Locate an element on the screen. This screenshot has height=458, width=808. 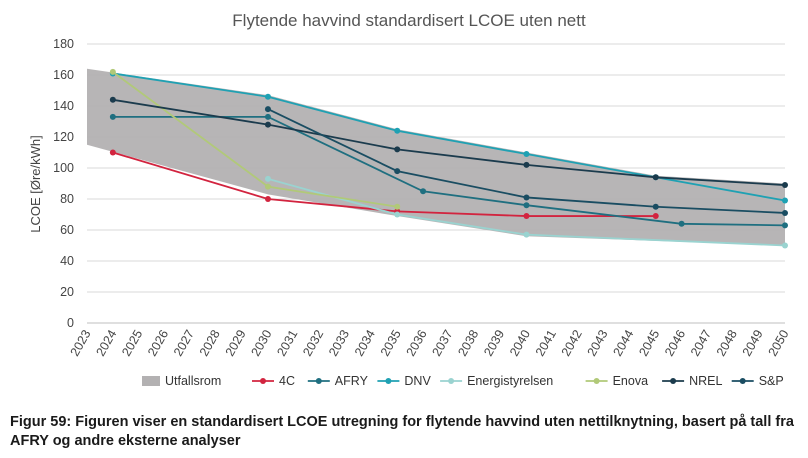
y-tick-label: 60 is located at coordinates (67, 230).